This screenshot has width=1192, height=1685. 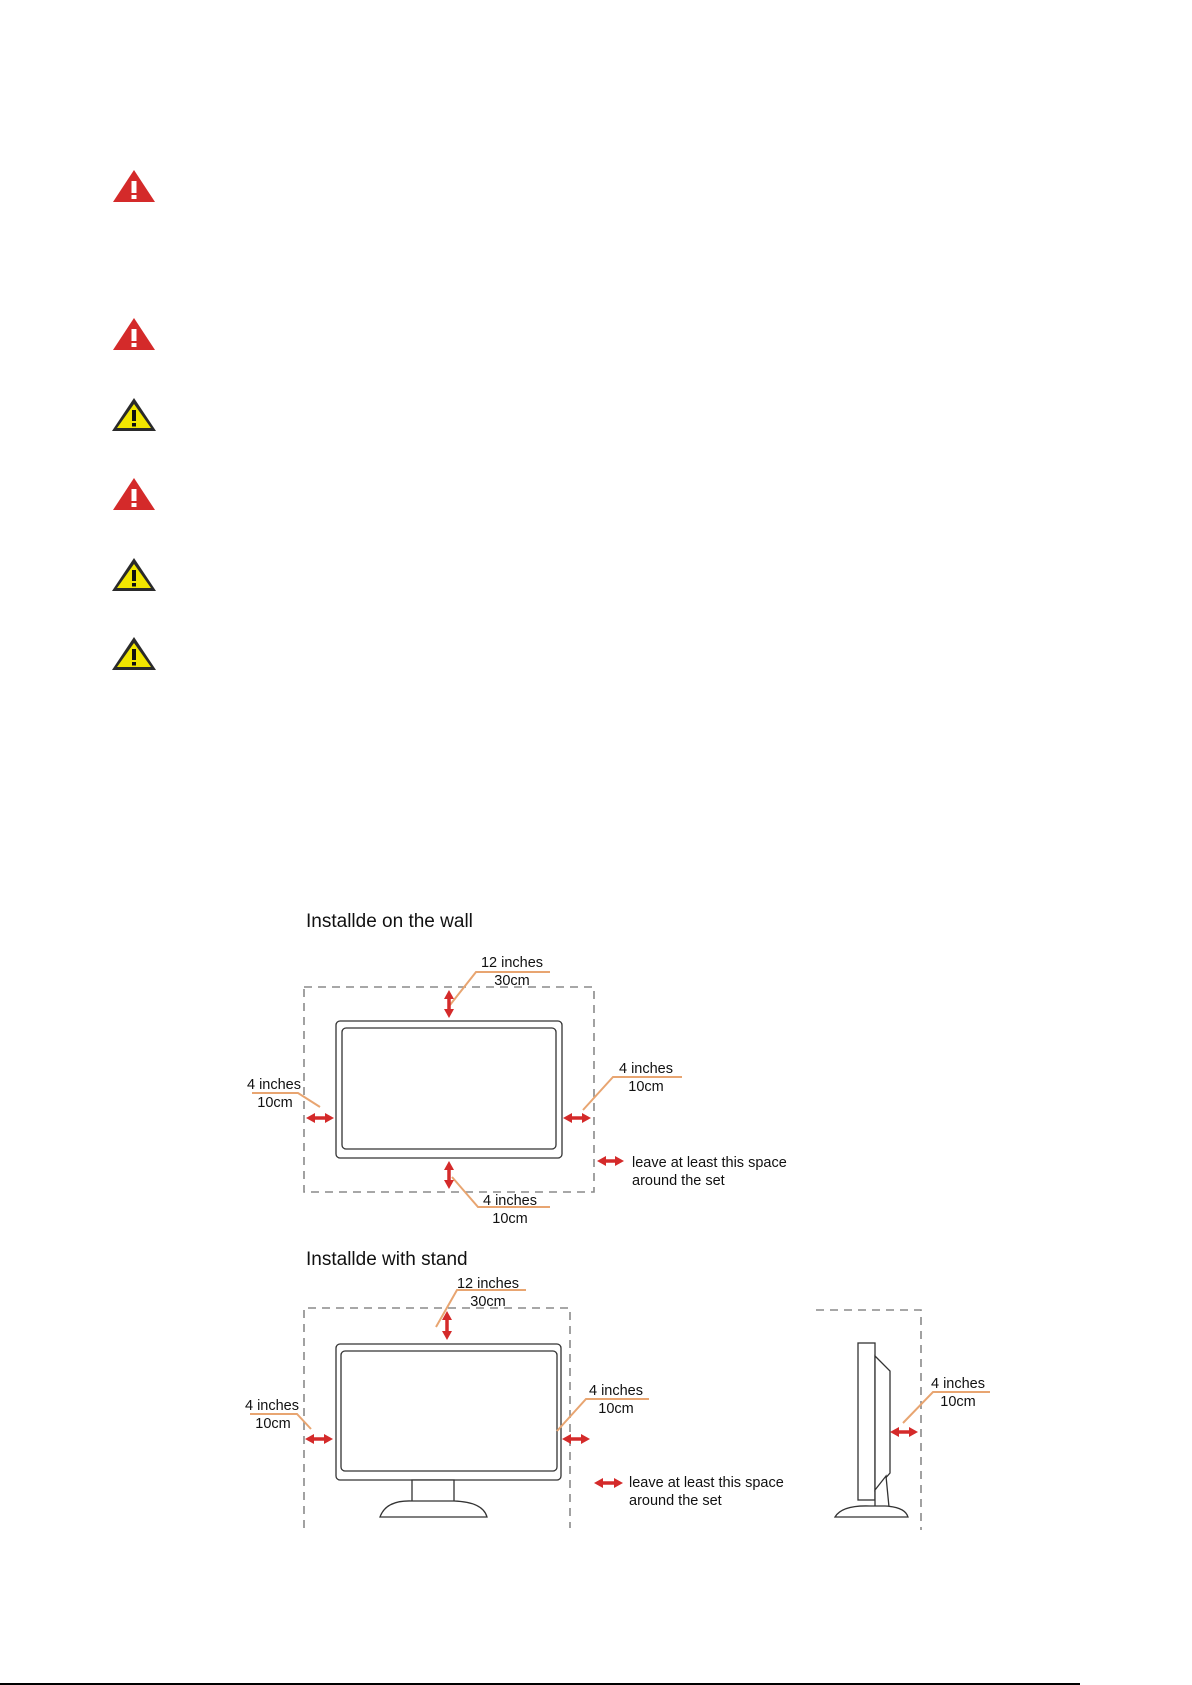 I want to click on bottom-clearance-arrow, so click(x=449, y=1175).